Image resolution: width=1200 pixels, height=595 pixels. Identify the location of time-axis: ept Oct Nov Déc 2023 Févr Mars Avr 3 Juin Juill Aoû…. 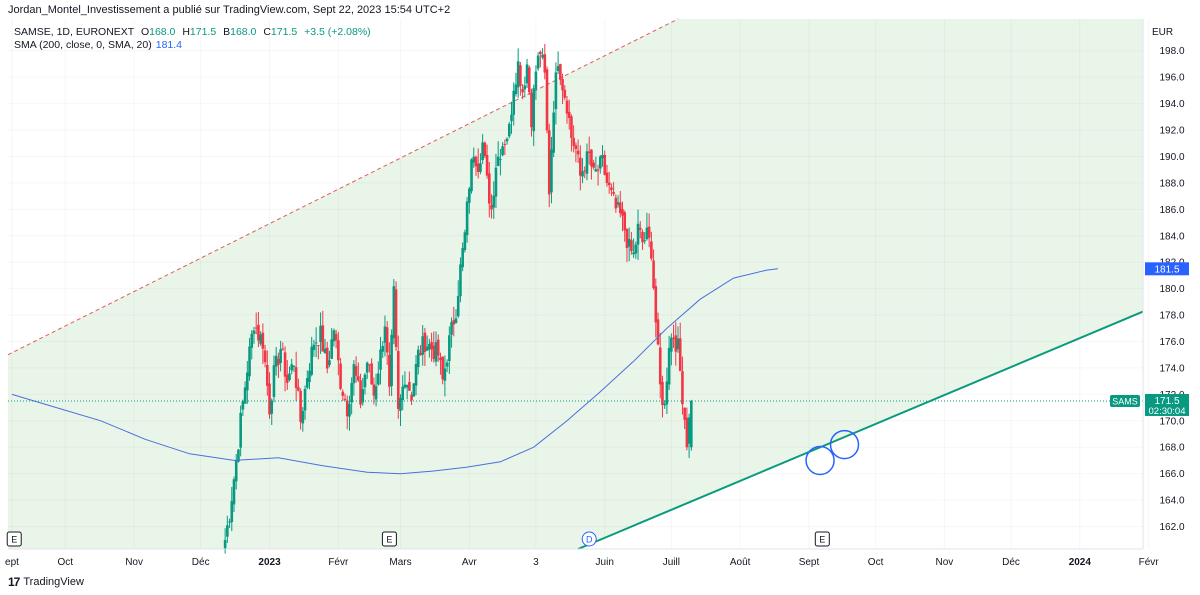
(582, 562).